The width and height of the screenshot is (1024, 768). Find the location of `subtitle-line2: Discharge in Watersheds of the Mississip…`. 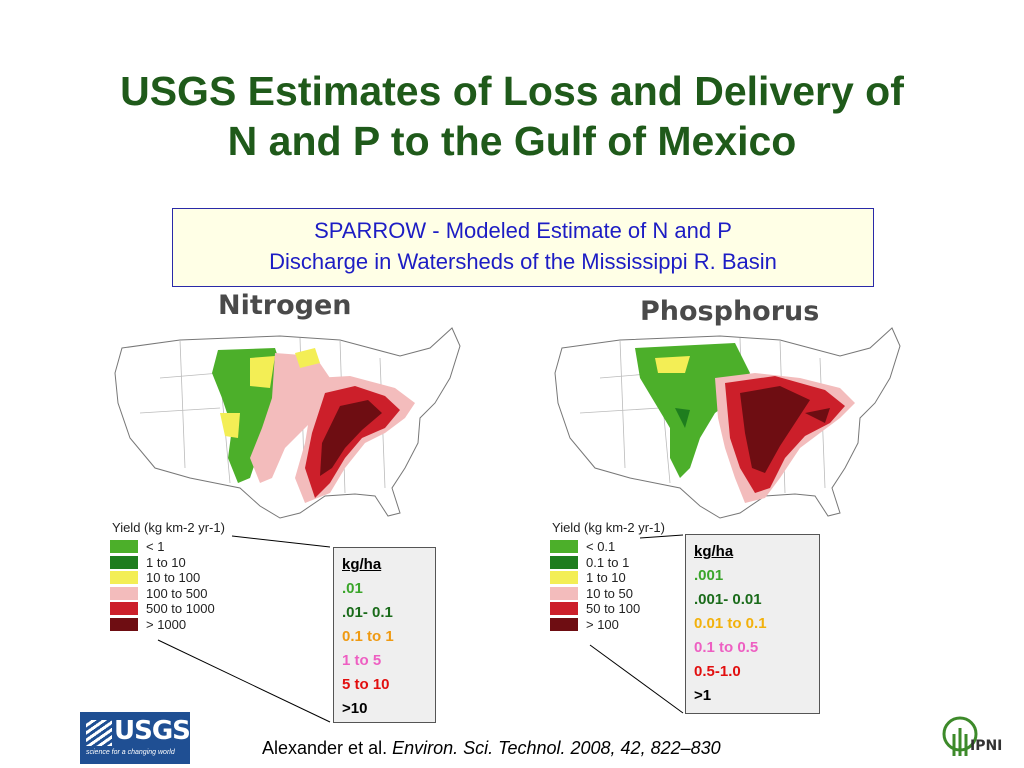

subtitle-line2: Discharge in Watersheds of the Mississip… is located at coordinates (523, 261).